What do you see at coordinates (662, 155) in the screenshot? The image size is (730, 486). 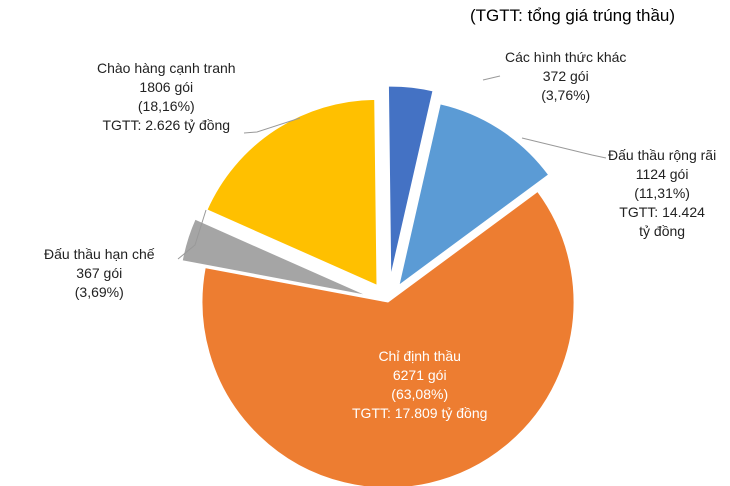 I see `label-name: Đấu thầu rộng rãi` at bounding box center [662, 155].